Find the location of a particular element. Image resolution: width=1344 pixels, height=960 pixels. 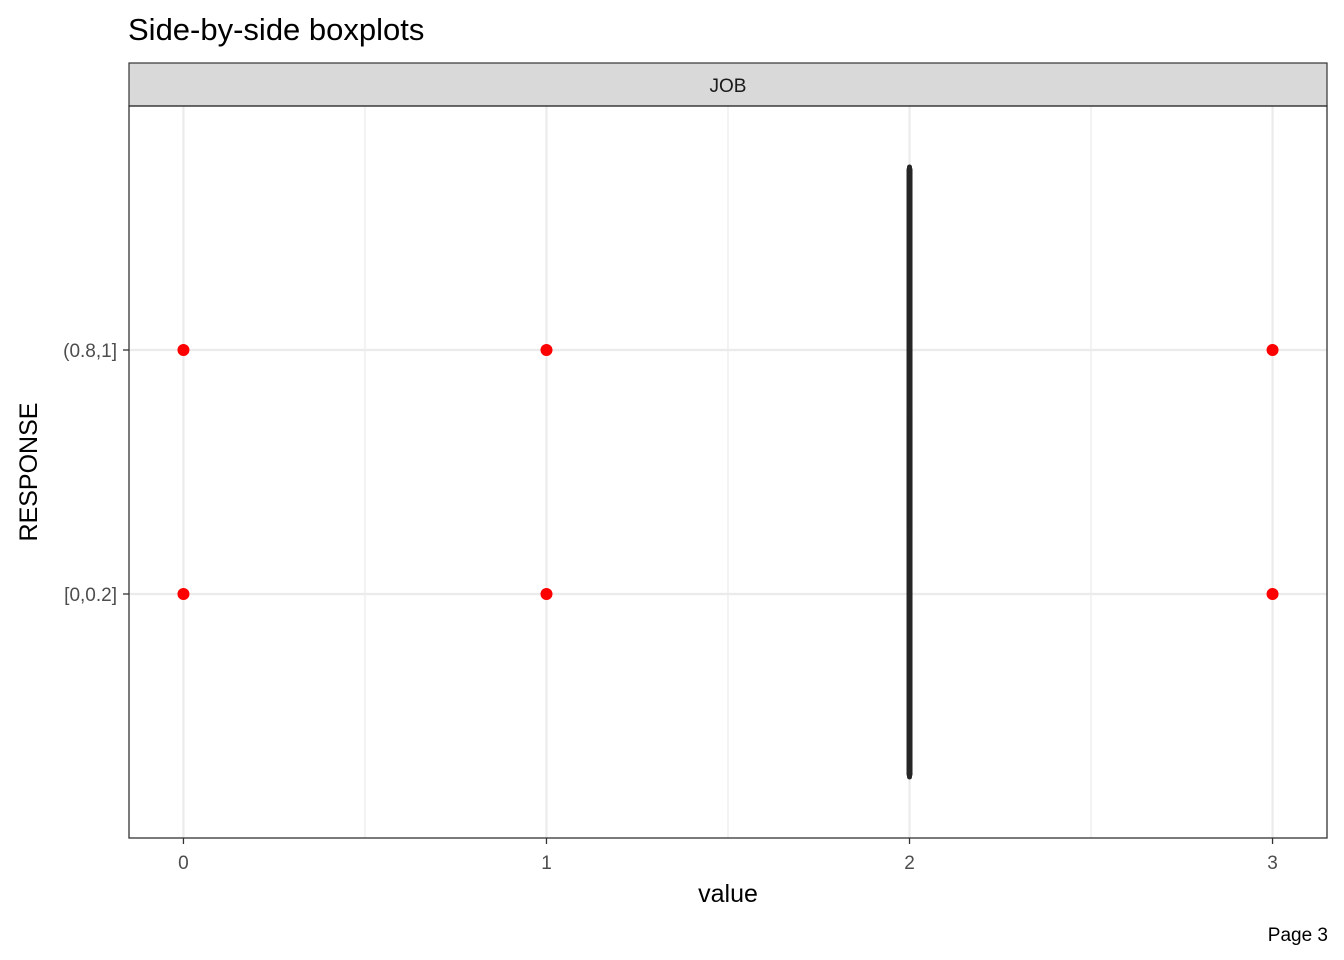

facet-strip: JOB is located at coordinates (728, 84).